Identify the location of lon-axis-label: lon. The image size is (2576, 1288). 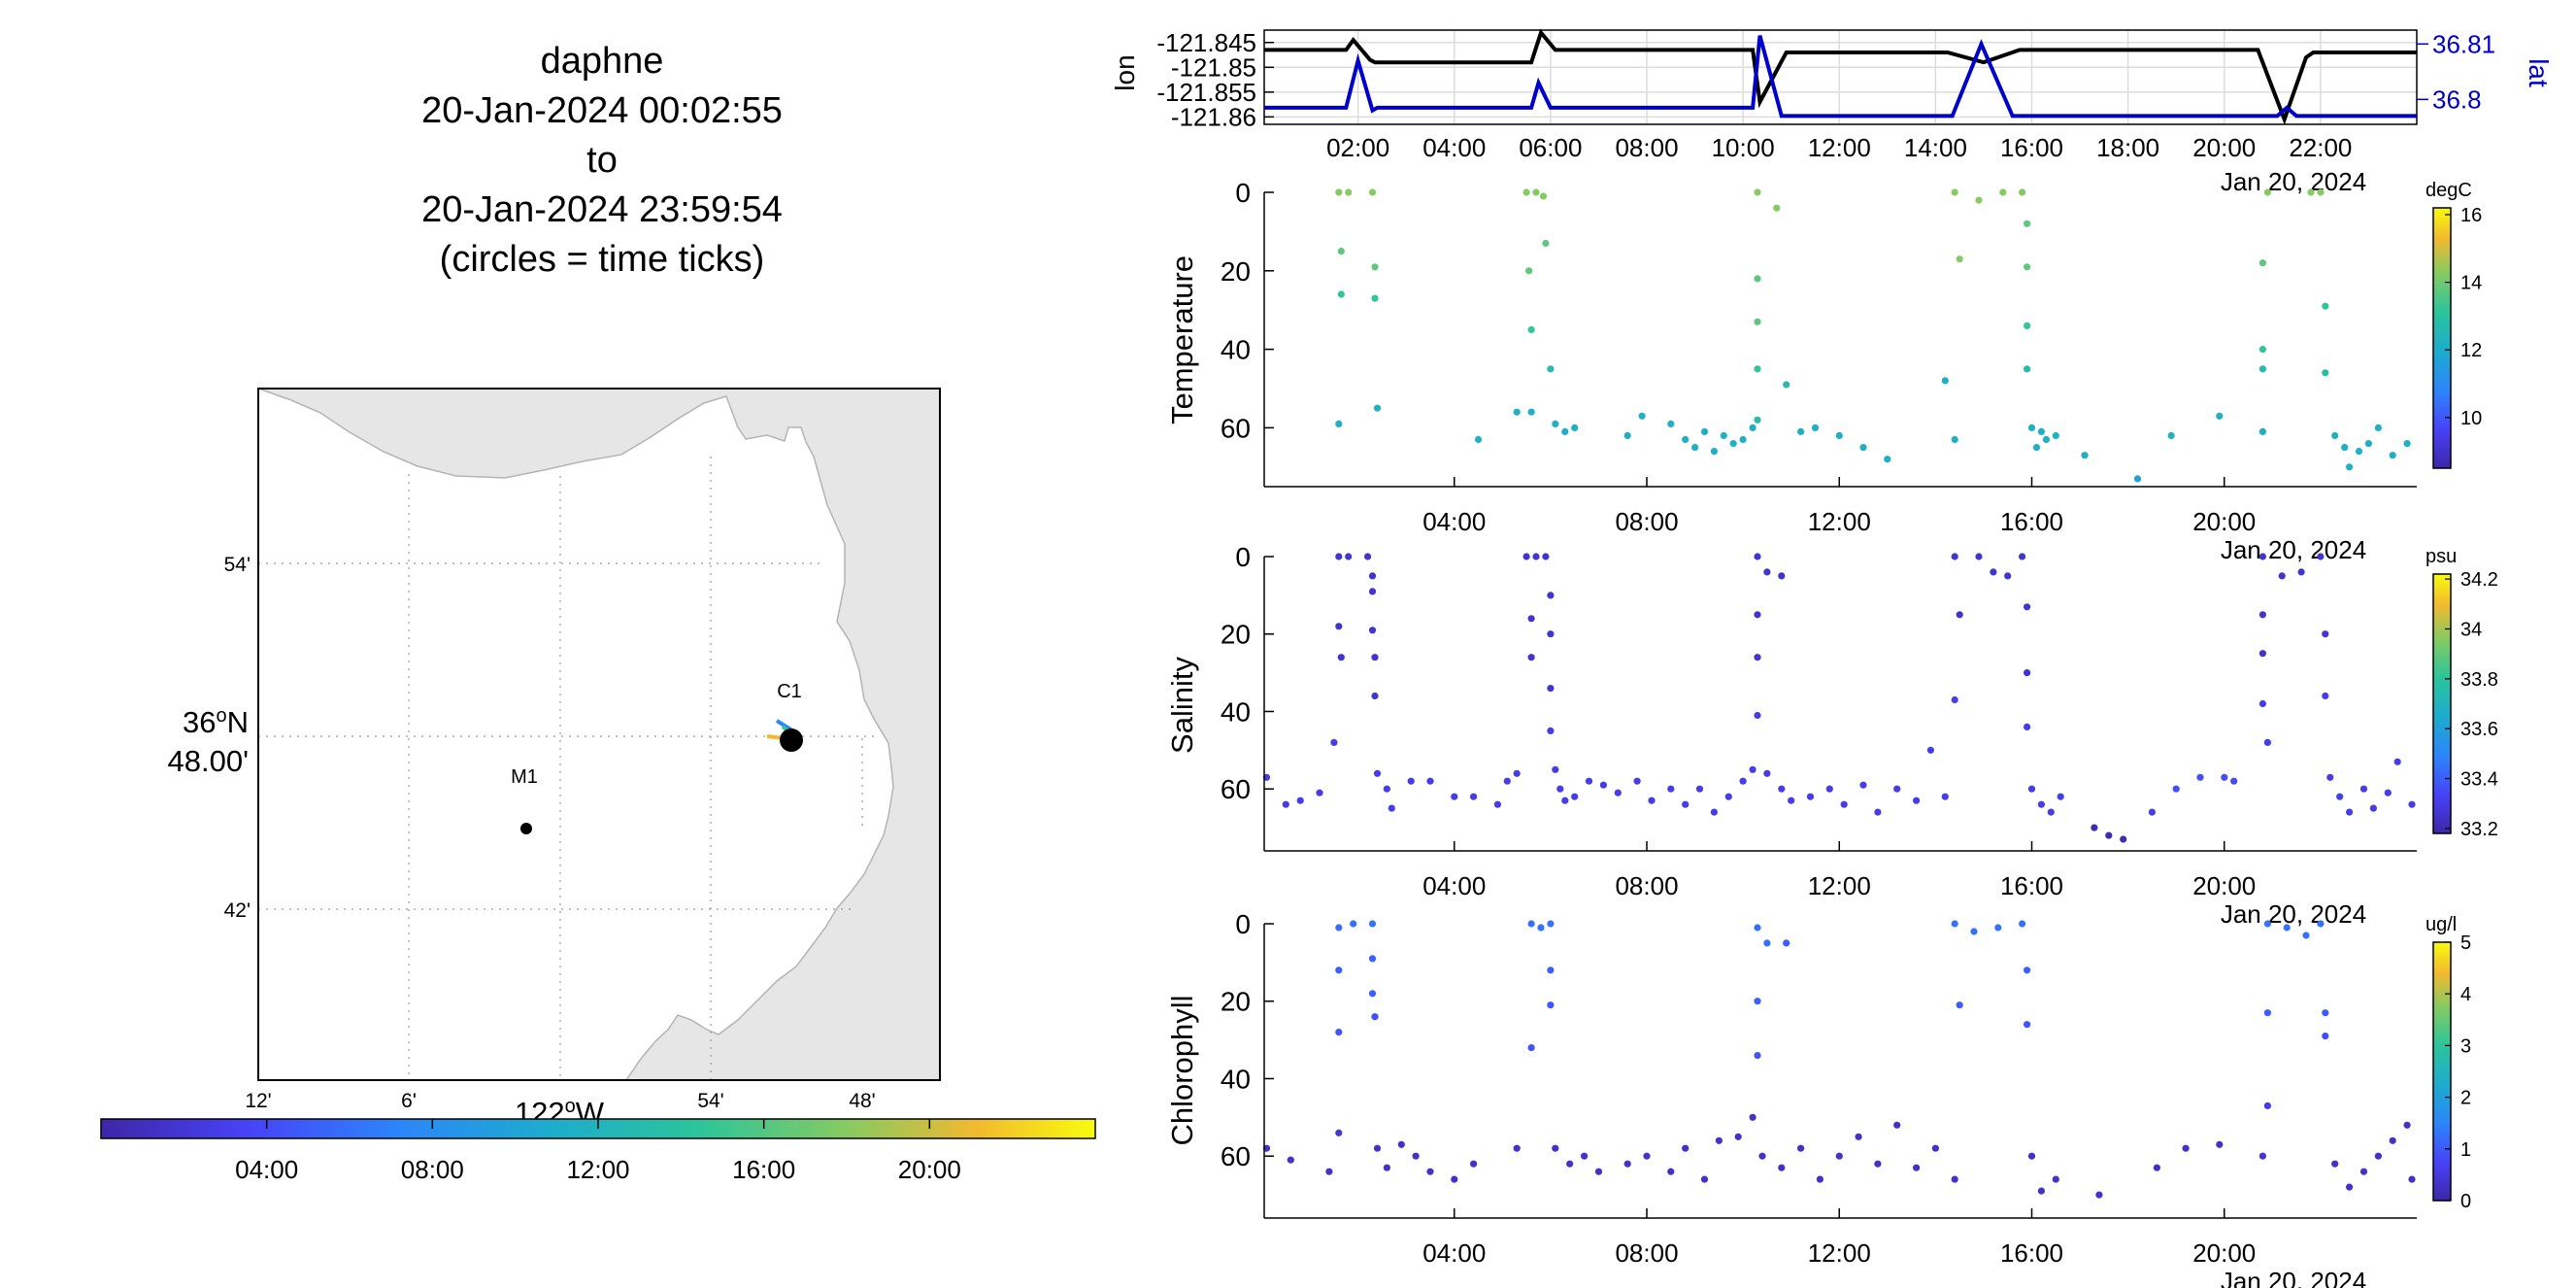
(1125, 72).